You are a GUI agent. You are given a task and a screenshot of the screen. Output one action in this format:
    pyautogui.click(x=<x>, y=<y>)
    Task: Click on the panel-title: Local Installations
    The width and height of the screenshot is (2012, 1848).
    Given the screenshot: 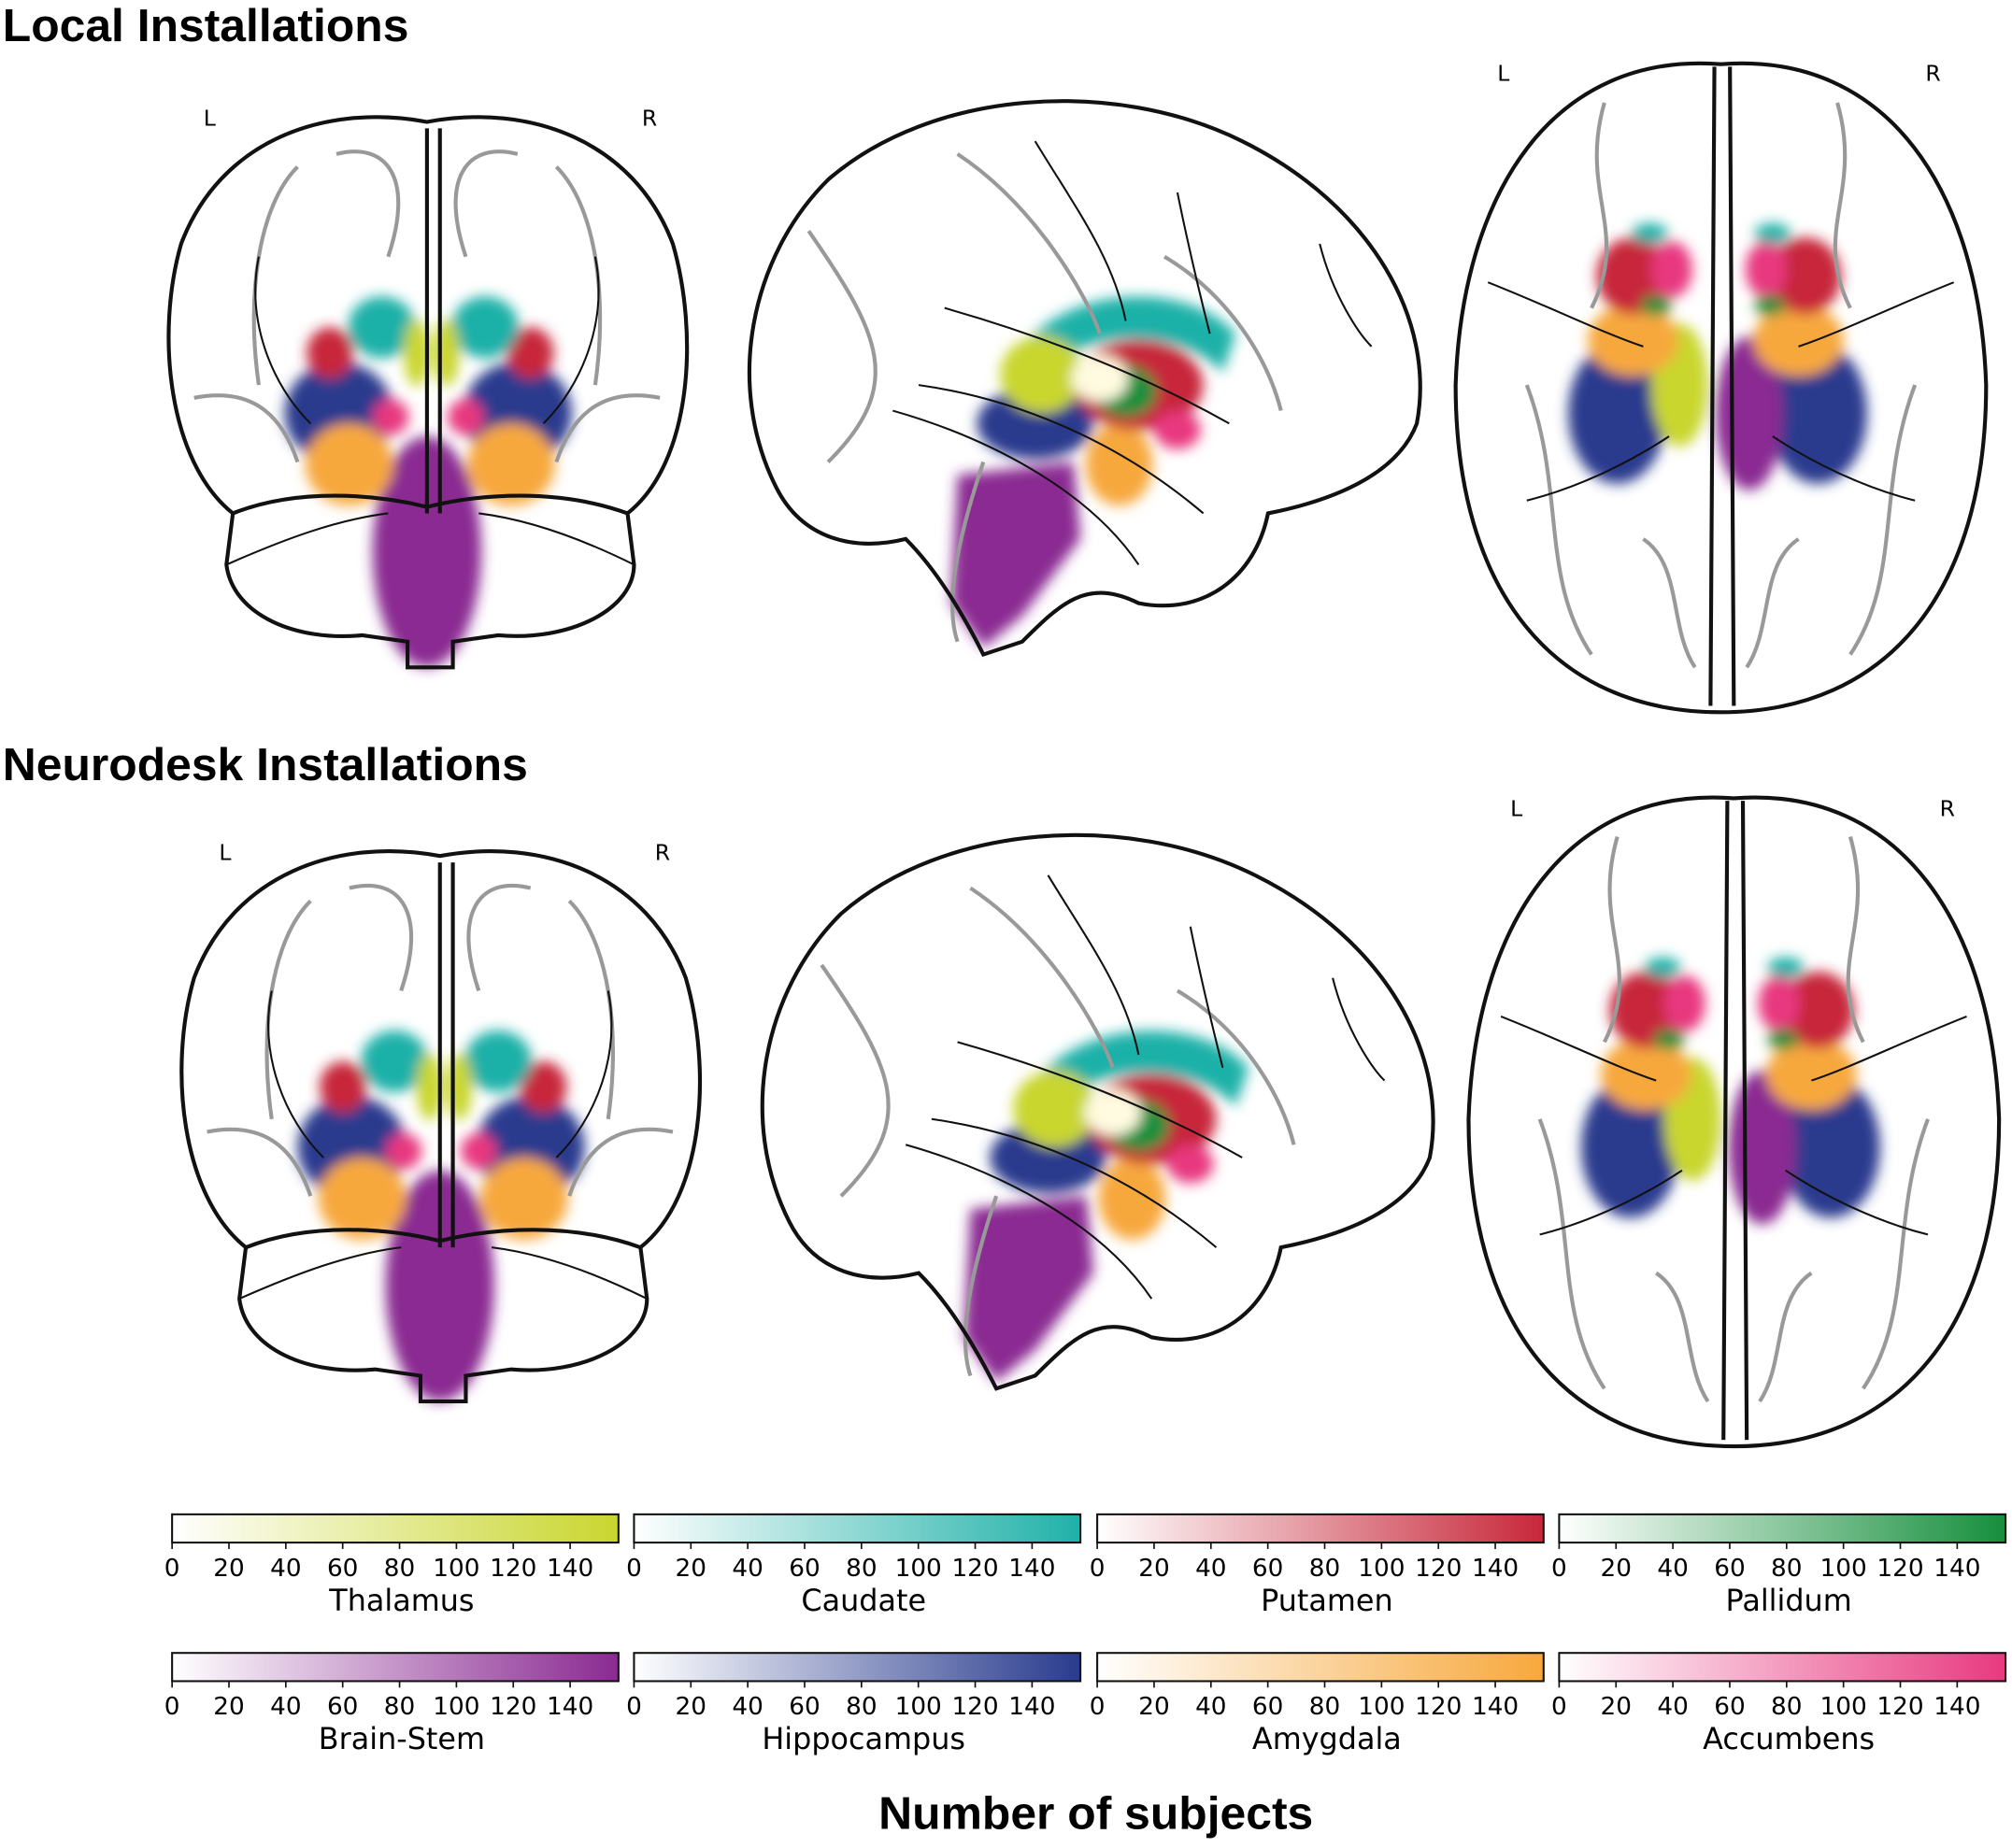 What is the action you would take?
    pyautogui.click(x=206, y=25)
    